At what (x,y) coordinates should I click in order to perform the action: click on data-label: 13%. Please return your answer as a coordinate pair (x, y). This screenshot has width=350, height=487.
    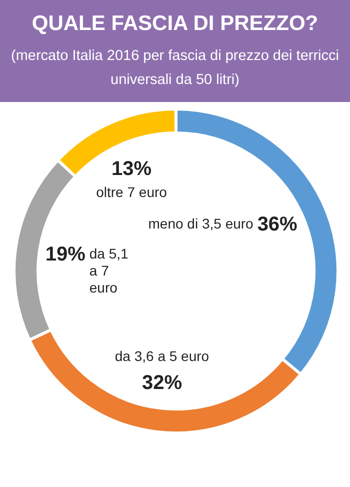
    Looking at the image, I should click on (132, 169).